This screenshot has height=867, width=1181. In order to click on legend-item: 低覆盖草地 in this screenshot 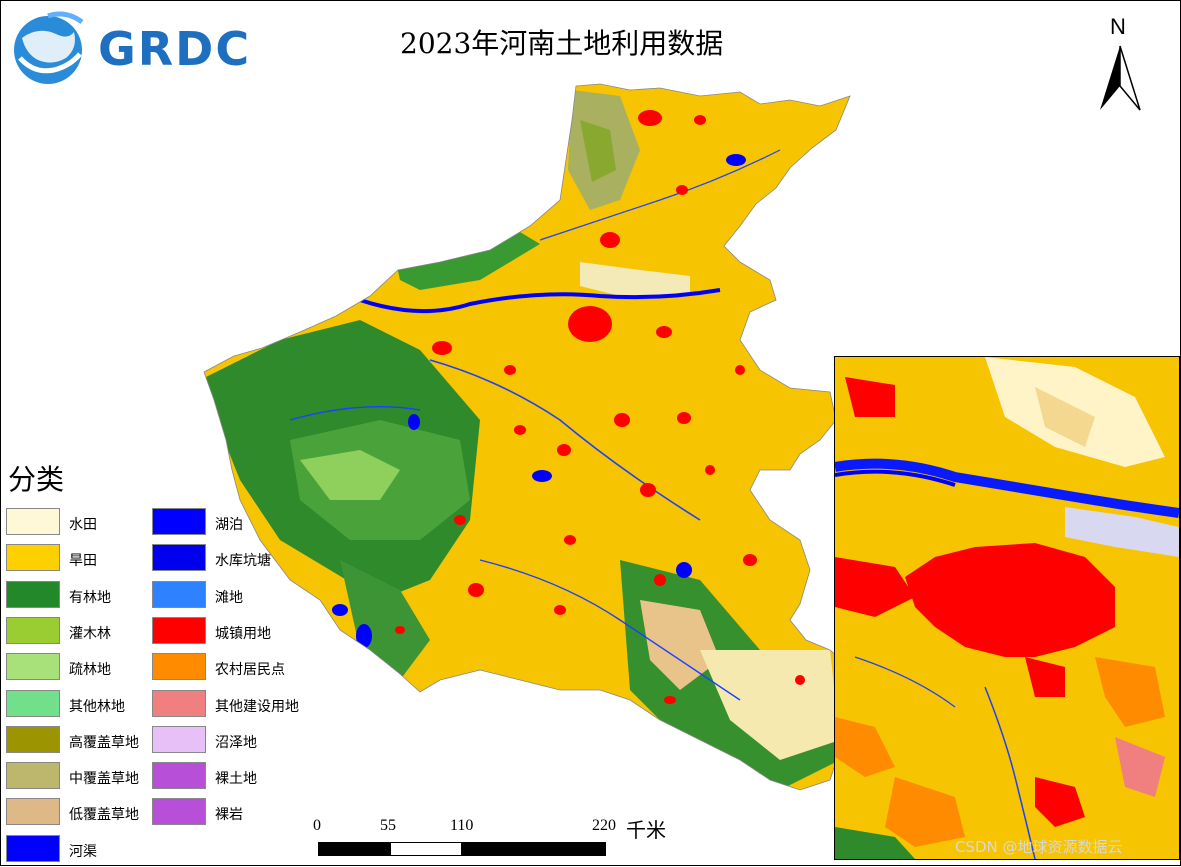, I will do `click(81, 813)`.